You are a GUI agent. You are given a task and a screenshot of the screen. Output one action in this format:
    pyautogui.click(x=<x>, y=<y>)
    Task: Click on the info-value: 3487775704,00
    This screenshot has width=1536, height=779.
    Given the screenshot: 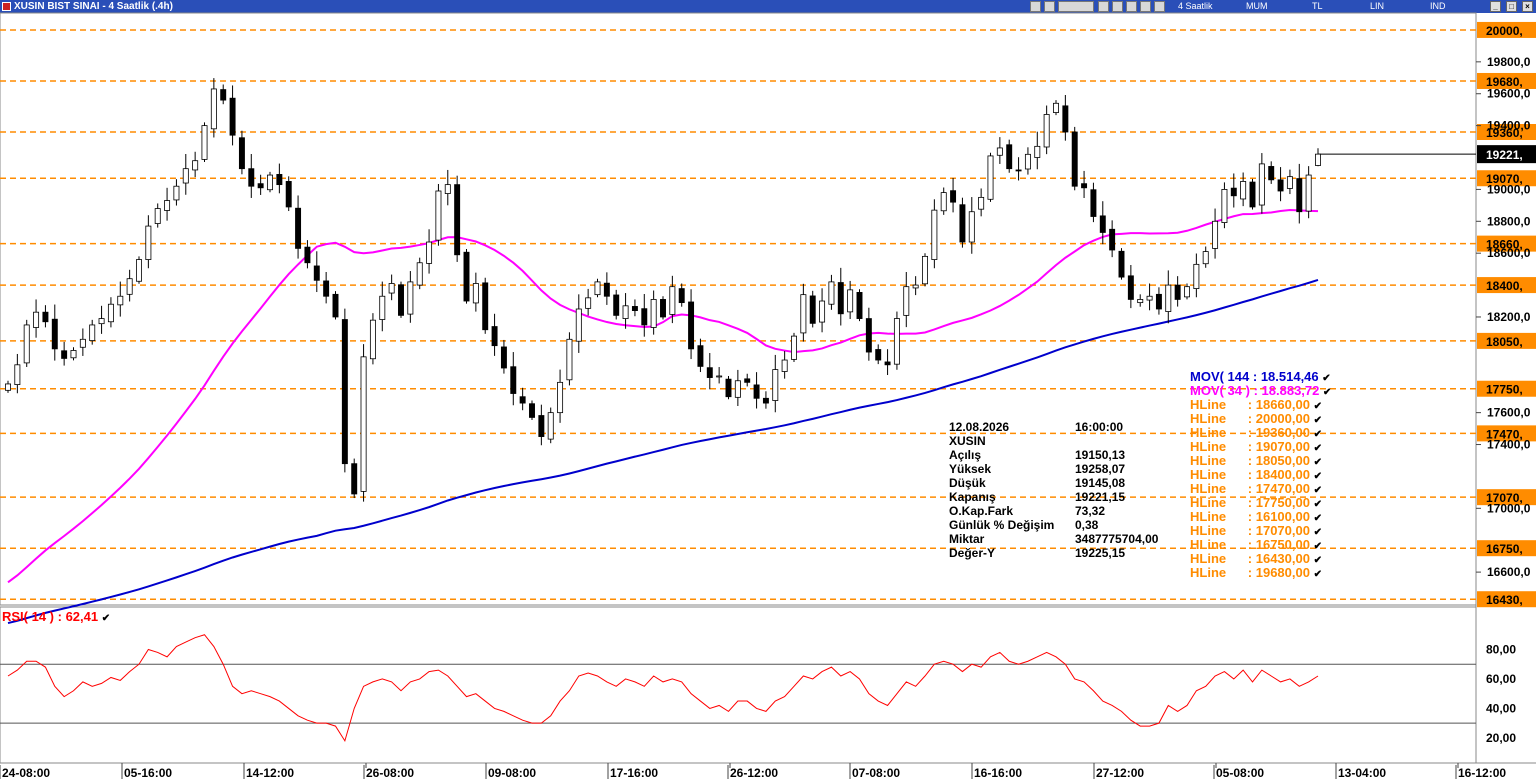 What is the action you would take?
    pyautogui.click(x=1117, y=539)
    